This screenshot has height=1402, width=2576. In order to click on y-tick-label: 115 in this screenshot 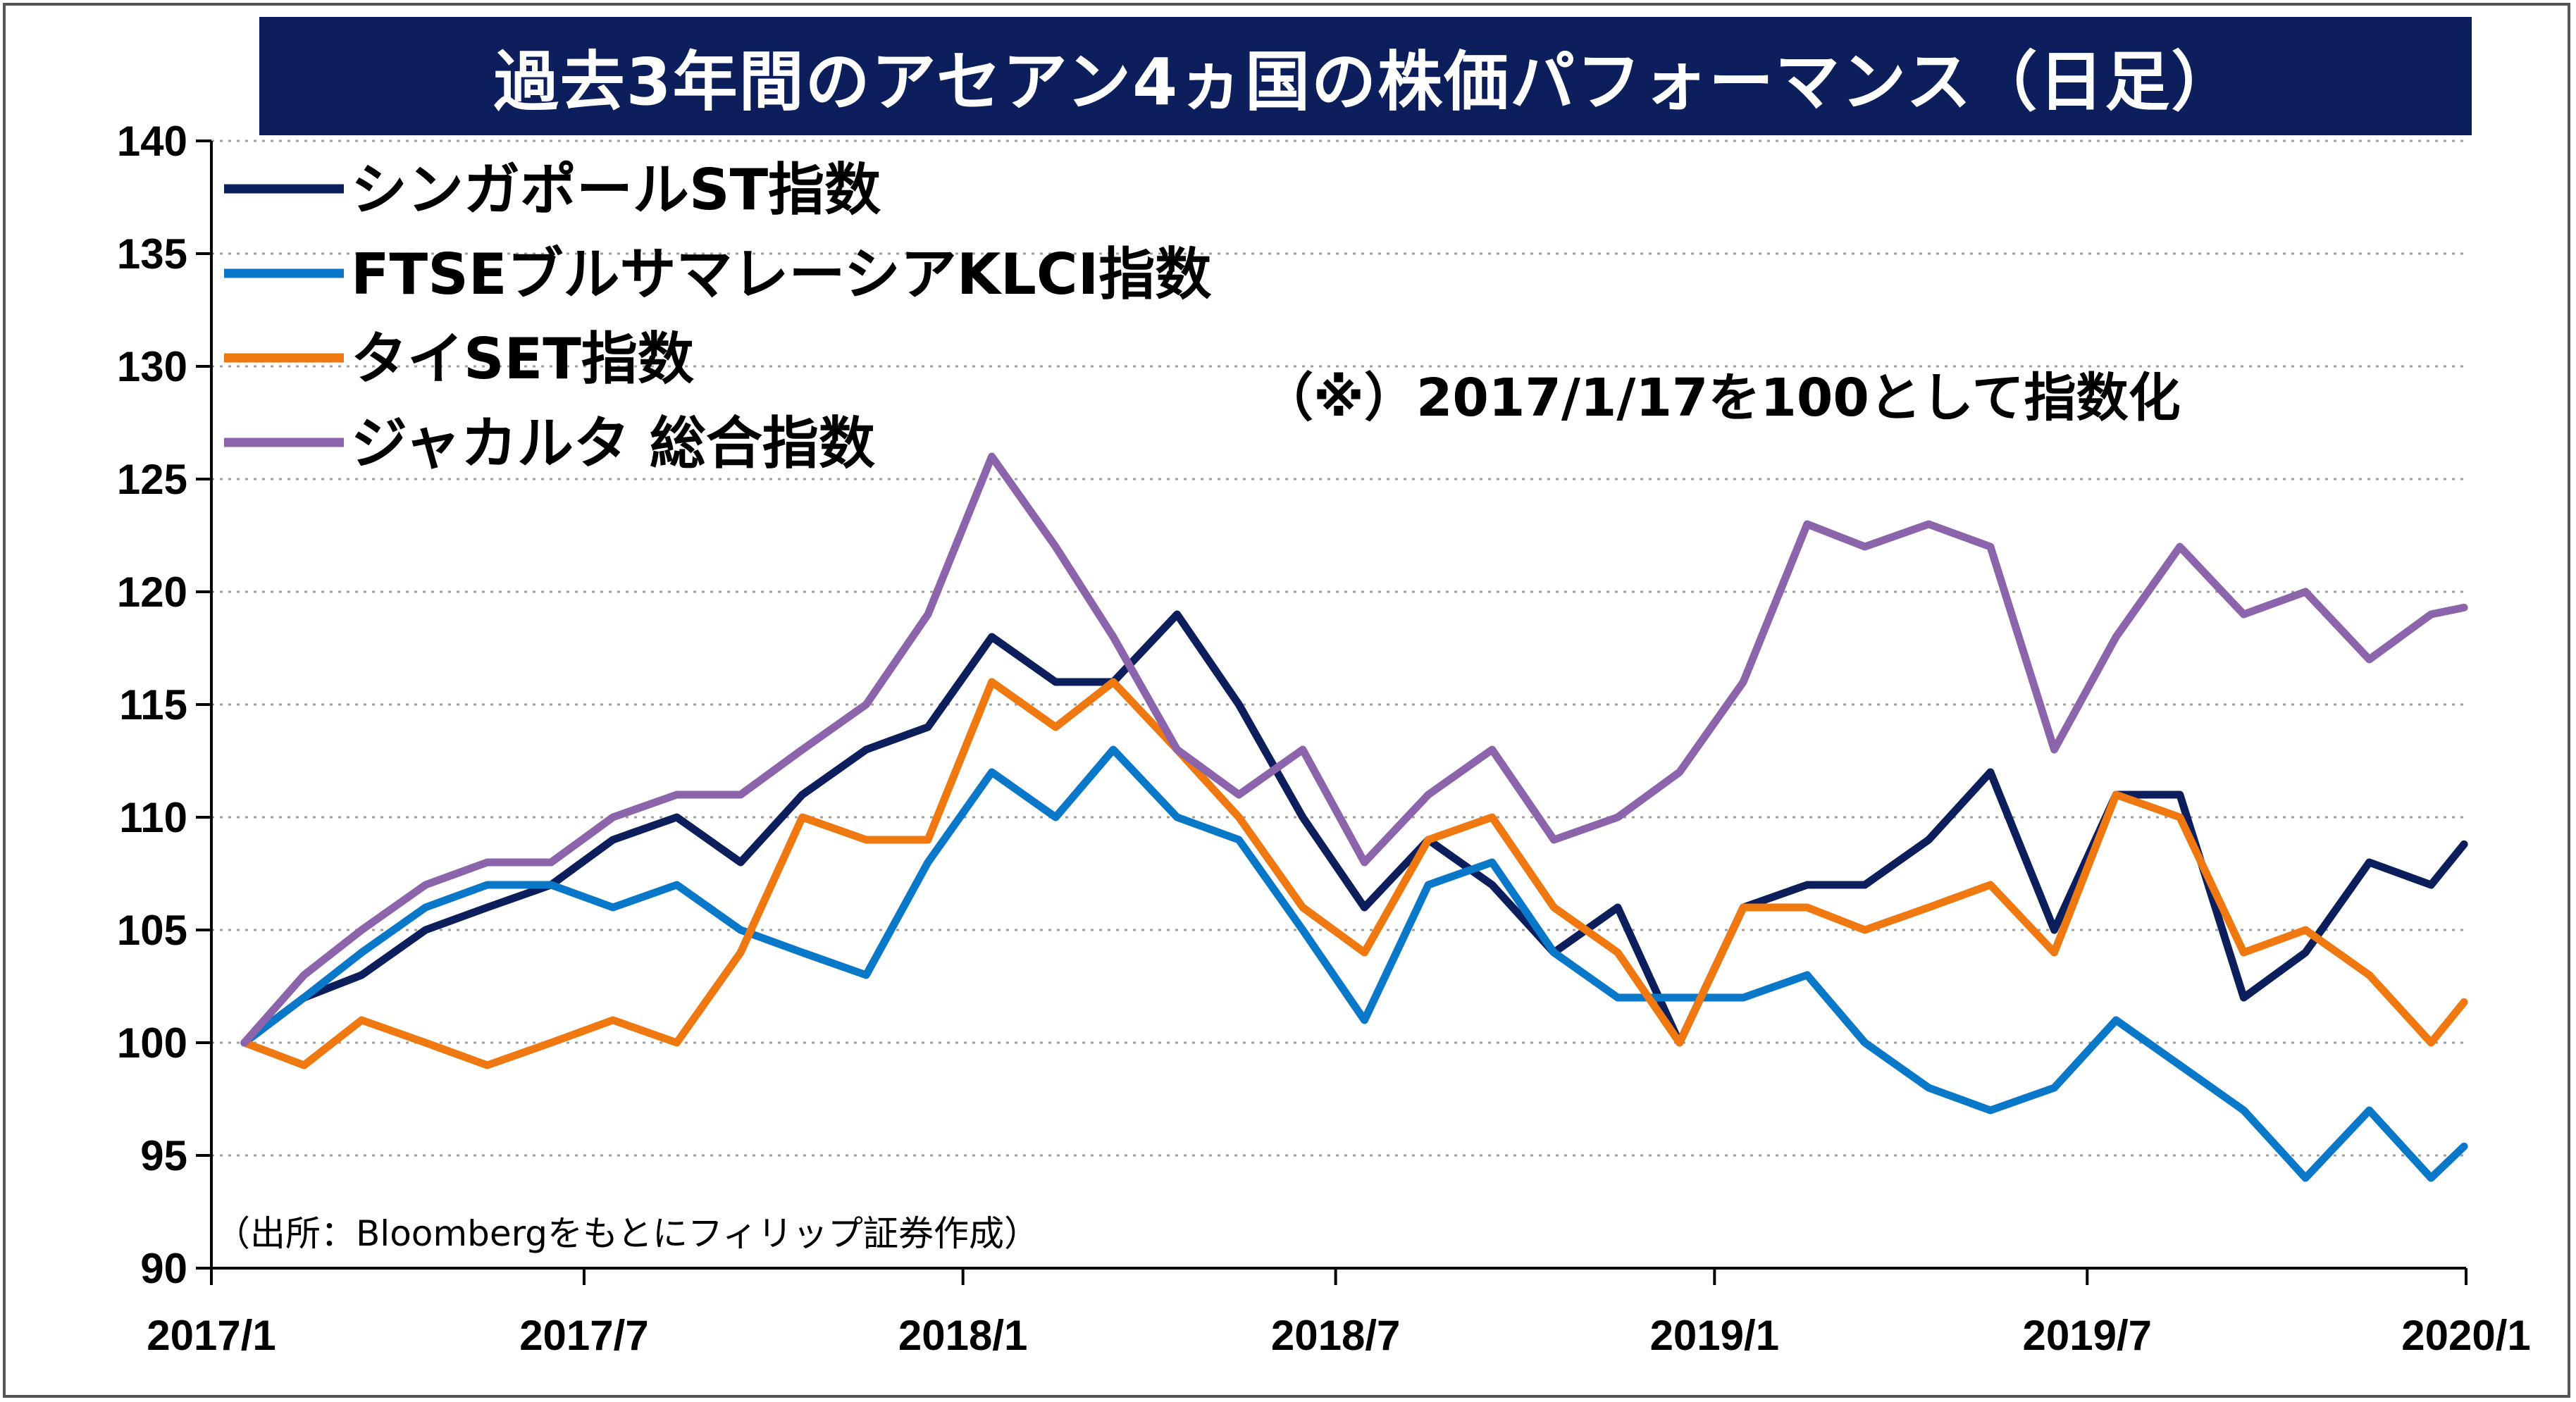, I will do `click(153, 704)`.